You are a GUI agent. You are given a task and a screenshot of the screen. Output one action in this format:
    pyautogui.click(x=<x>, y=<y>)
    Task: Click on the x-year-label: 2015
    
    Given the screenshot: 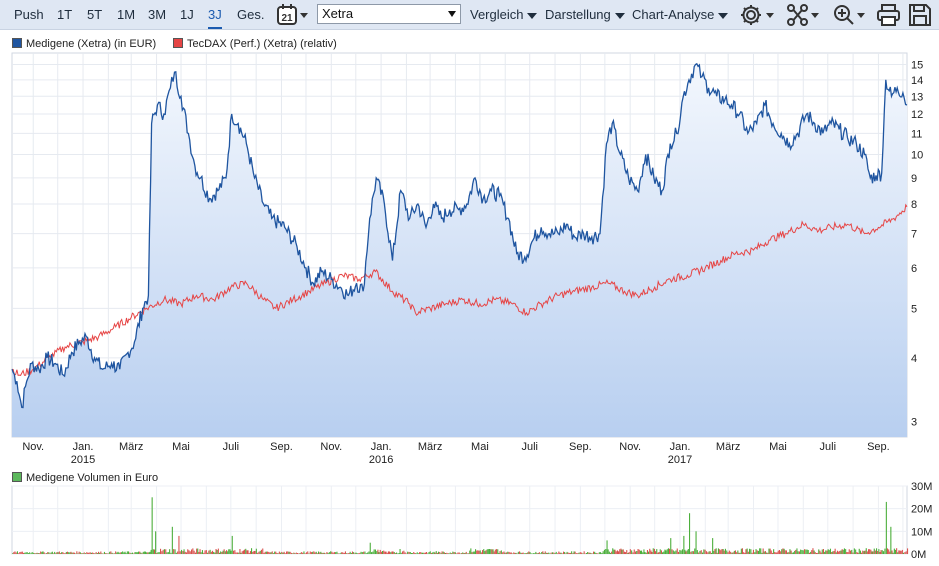 What is the action you would take?
    pyautogui.click(x=83, y=460)
    